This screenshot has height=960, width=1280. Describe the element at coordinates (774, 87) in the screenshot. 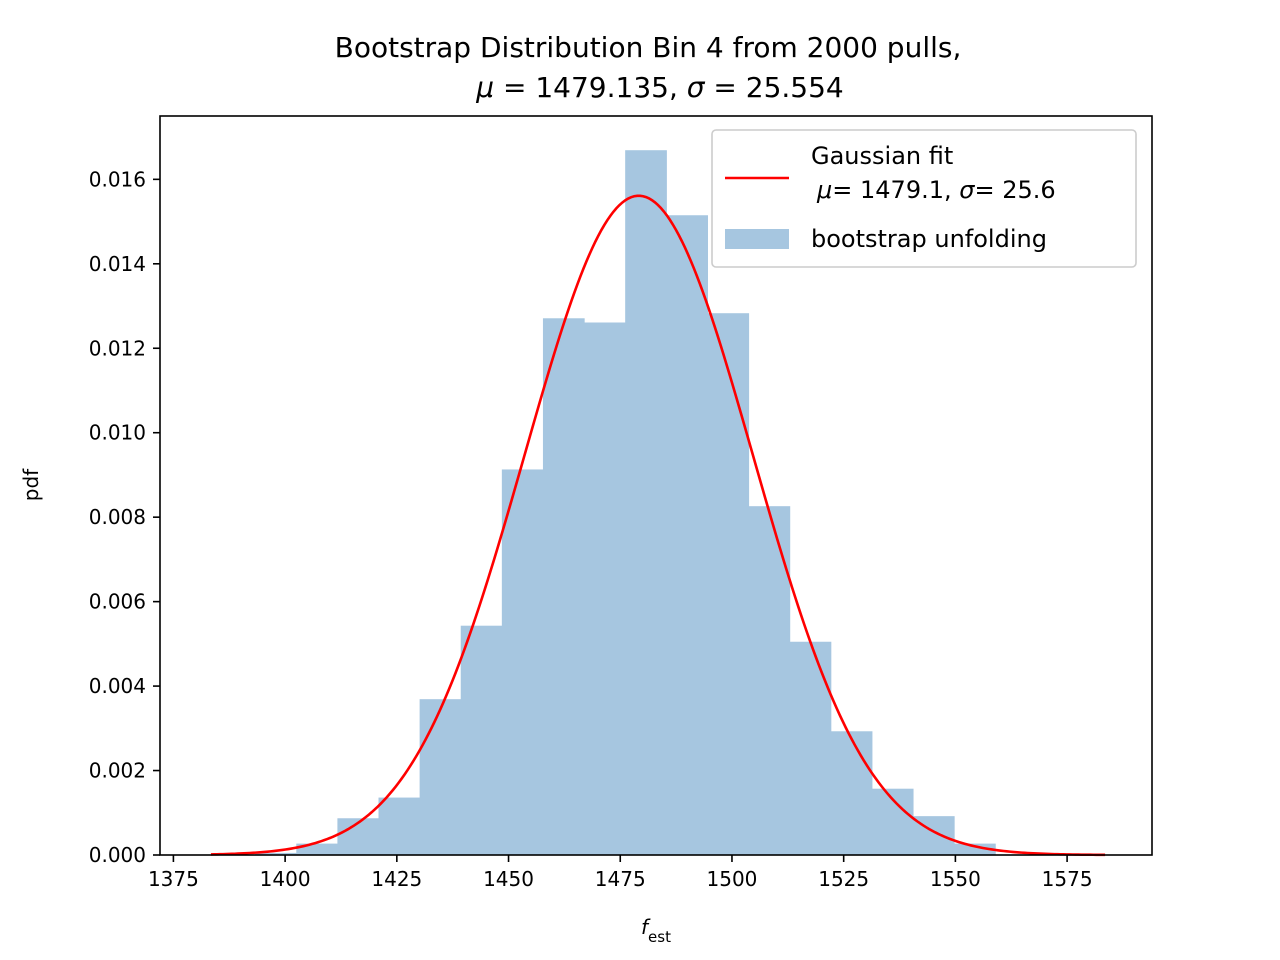

I see `title-sigma-value: = 25.554` at that location.